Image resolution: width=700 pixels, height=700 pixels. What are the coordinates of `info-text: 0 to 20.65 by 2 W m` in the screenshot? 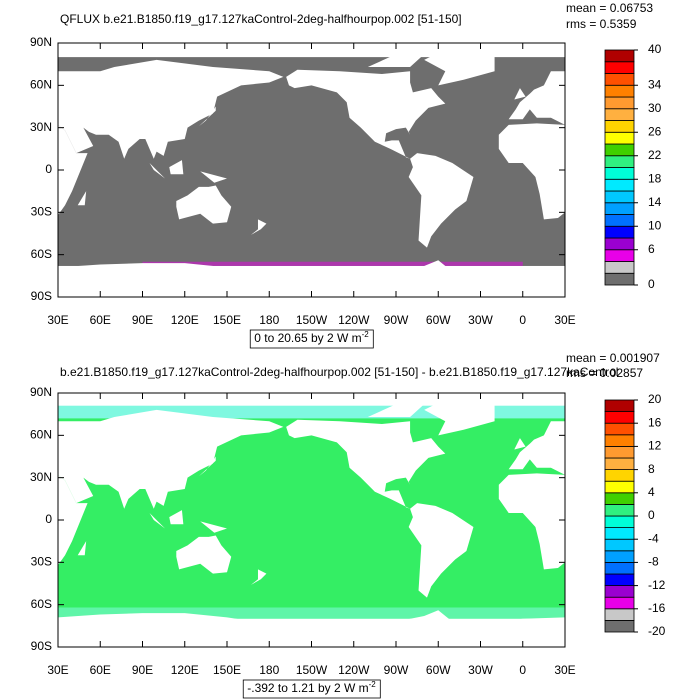 It's located at (307, 338).